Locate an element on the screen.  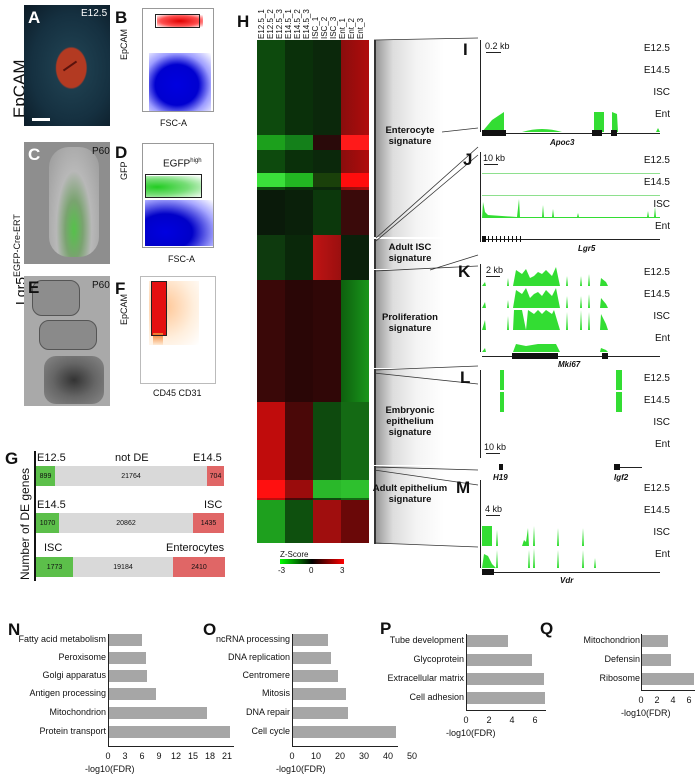
x-tick: 30 is located at coordinates (364, 756).